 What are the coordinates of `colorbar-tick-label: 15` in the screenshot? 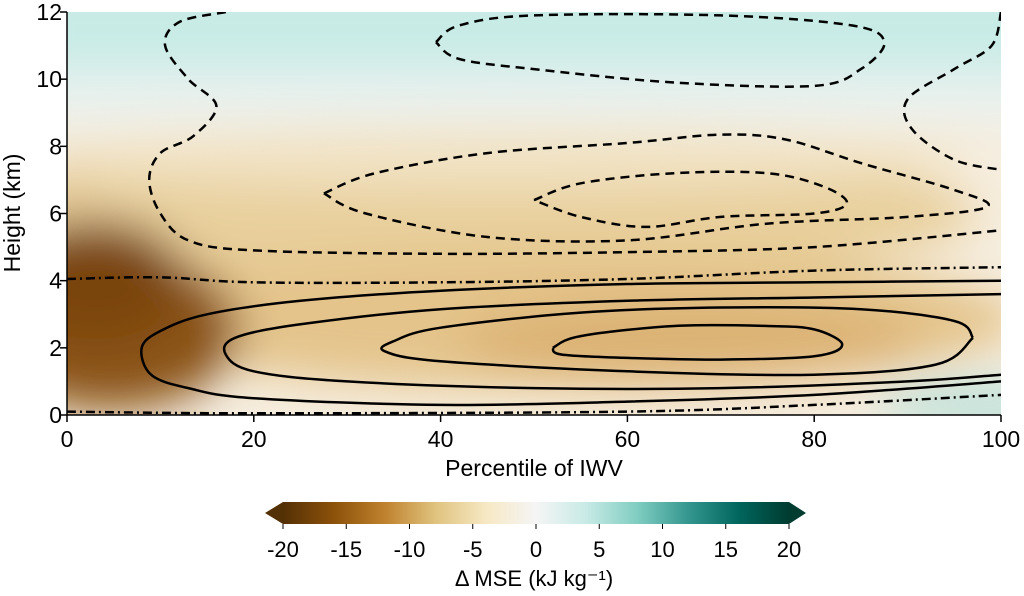 It's located at (726, 549).